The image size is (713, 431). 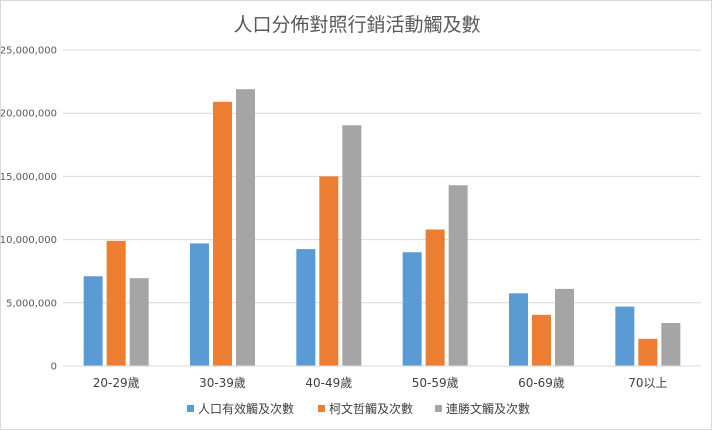 I want to click on y-tick-label: 15,000,000, so click(x=29, y=177).